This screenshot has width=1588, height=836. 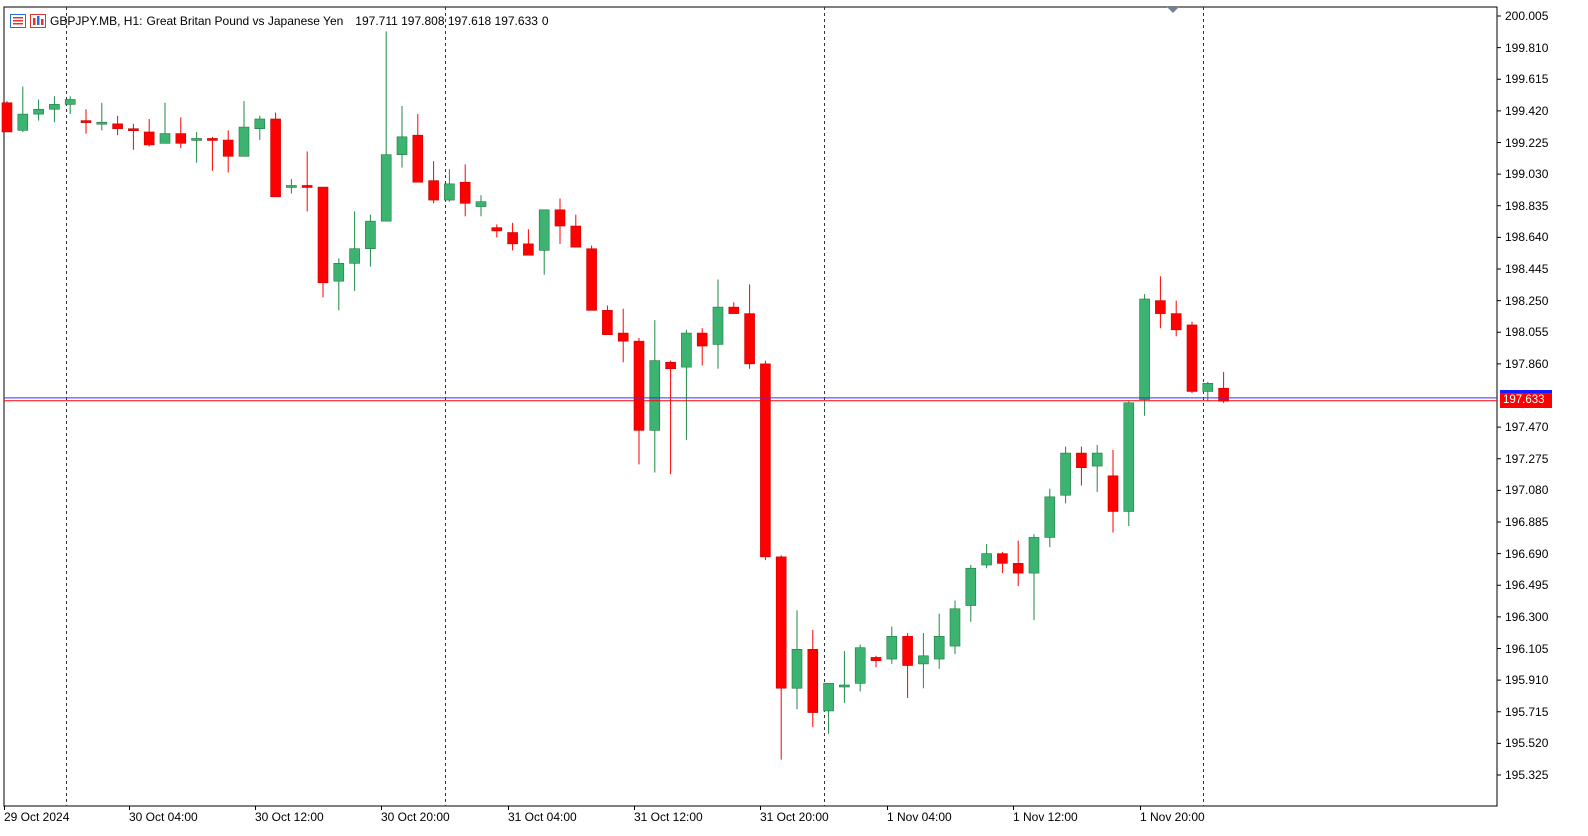 What do you see at coordinates (919, 817) in the screenshot?
I see `x-tick-label: 1 Nov 04:00` at bounding box center [919, 817].